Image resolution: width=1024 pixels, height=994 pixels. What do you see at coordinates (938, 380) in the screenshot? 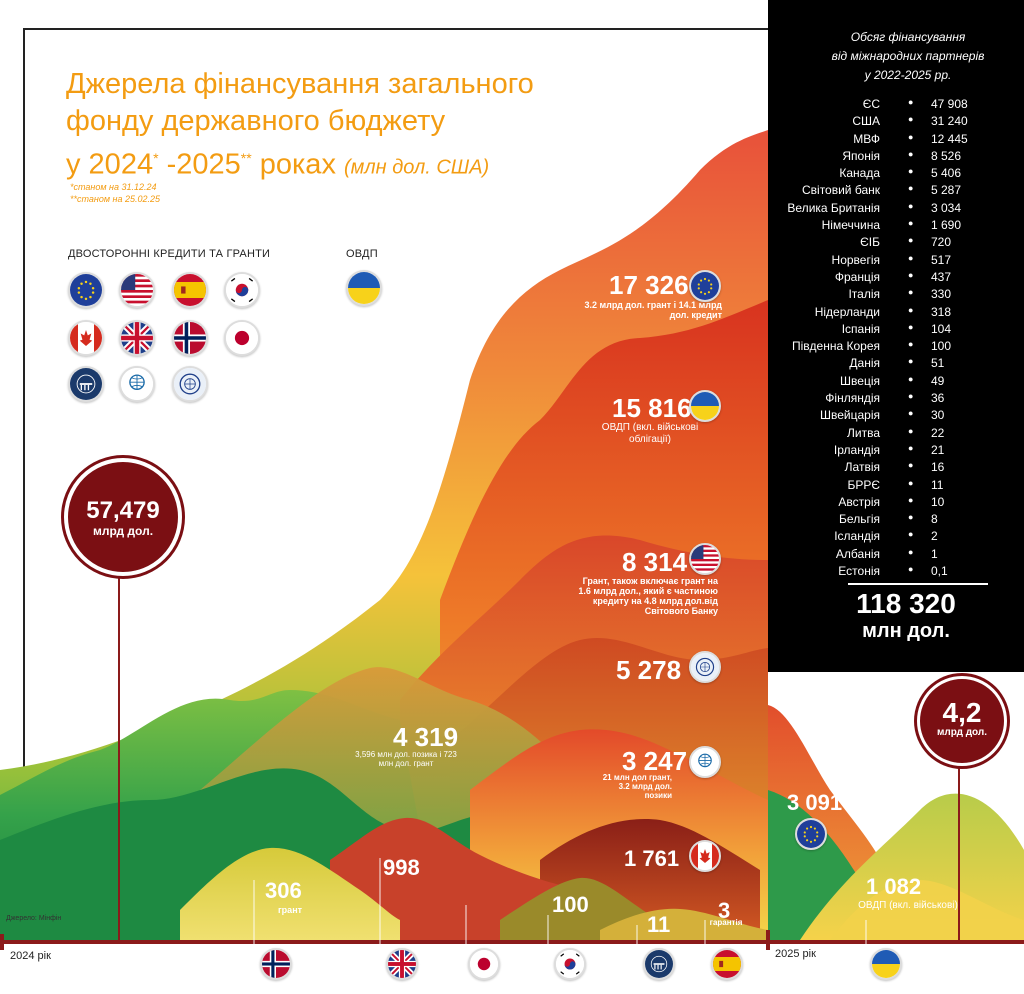
I see `partner-value: 49` at bounding box center [938, 380].